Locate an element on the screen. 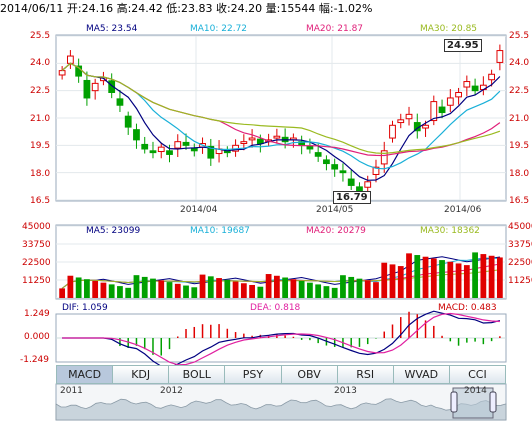 Image resolution: width=532 pixels, height=428 pixels. y-tick-right: 24.0 is located at coordinates (519, 63).